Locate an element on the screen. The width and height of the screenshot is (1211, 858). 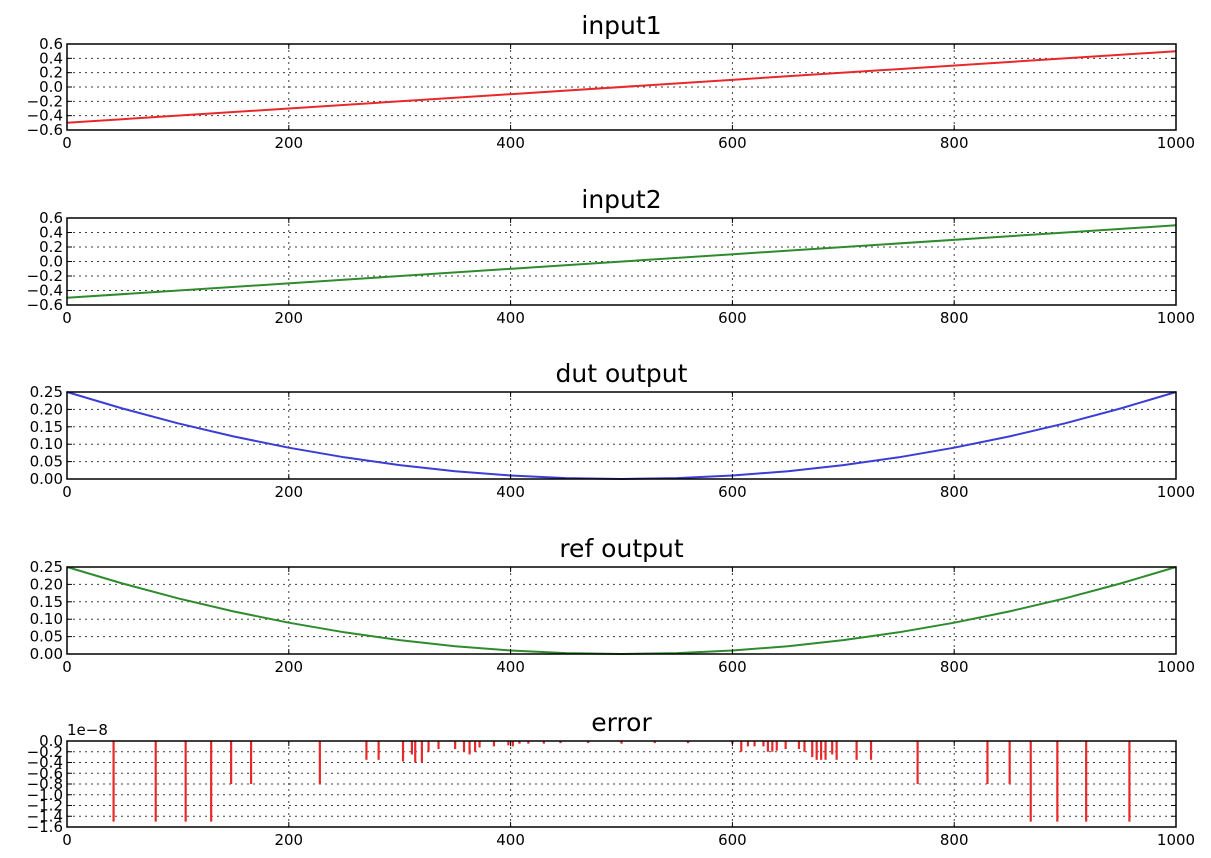
y-offset-label: 1e−8 is located at coordinates (87, 730).